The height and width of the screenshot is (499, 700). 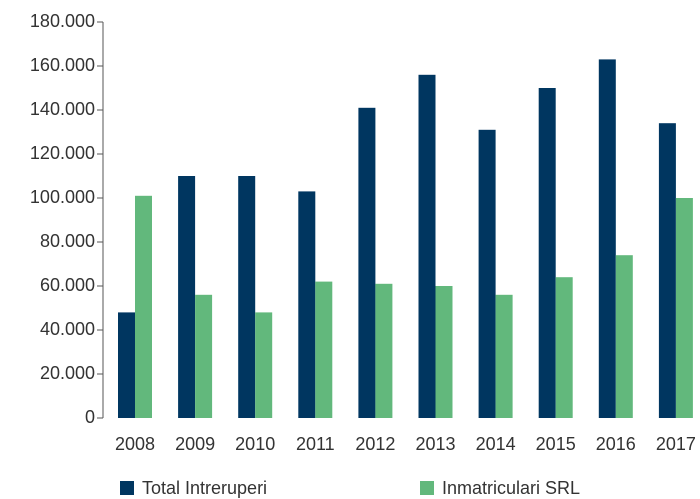 What do you see at coordinates (375, 444) in the screenshot?
I see `x-tick-label: 2012` at bounding box center [375, 444].